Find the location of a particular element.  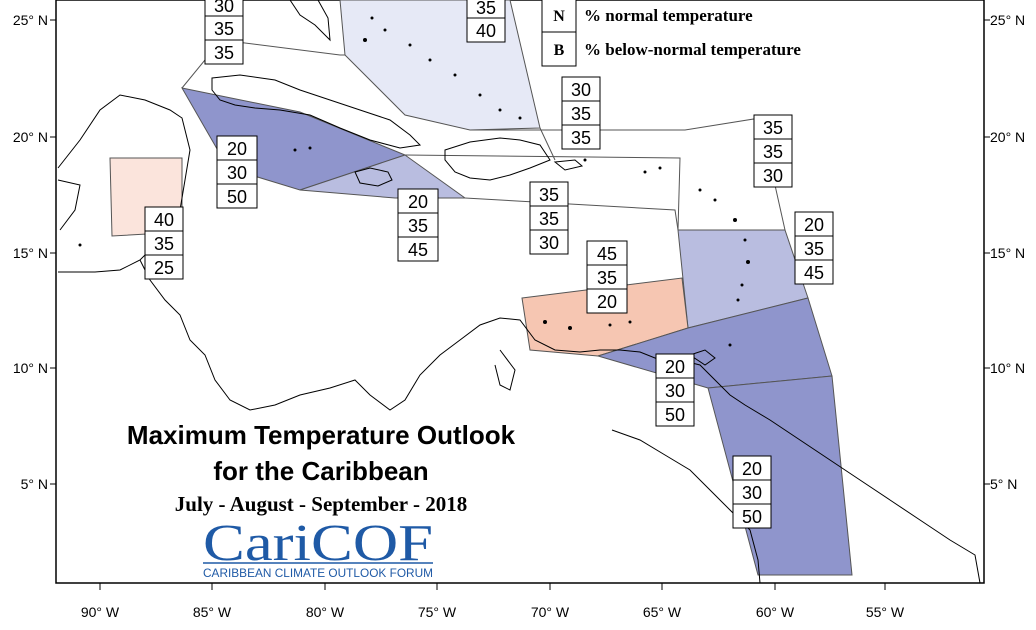

prob-box-abc-islands: 45 35 20 is located at coordinates (607, 277).